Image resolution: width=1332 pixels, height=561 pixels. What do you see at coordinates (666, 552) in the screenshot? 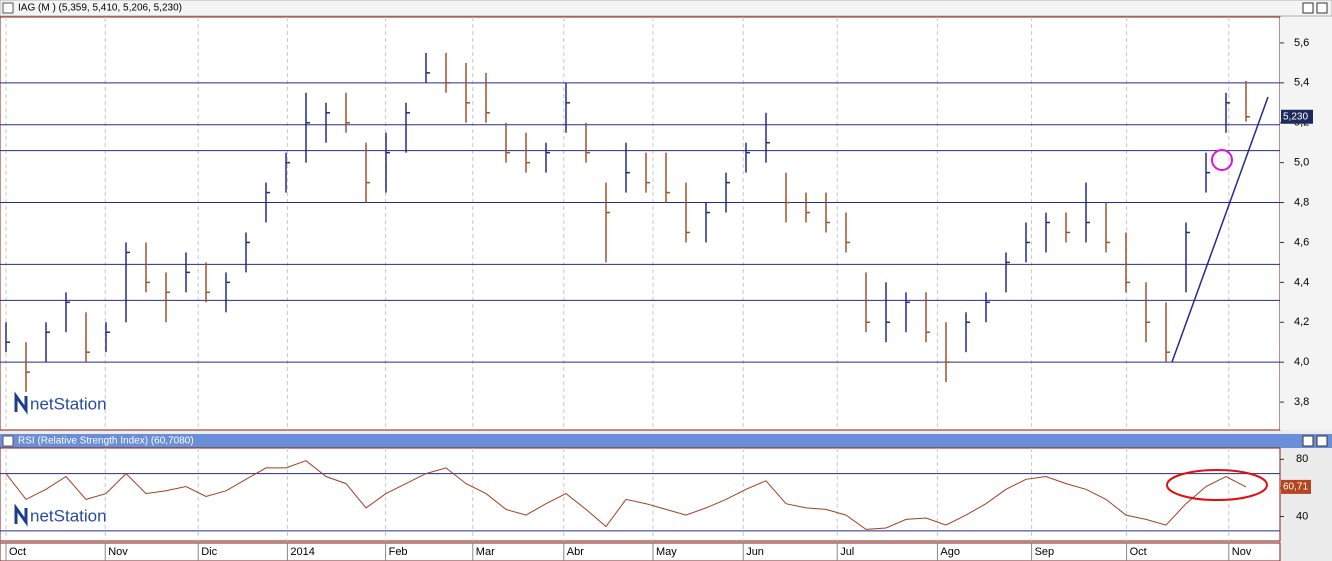
I see `x-tick-label: May` at bounding box center [666, 552].